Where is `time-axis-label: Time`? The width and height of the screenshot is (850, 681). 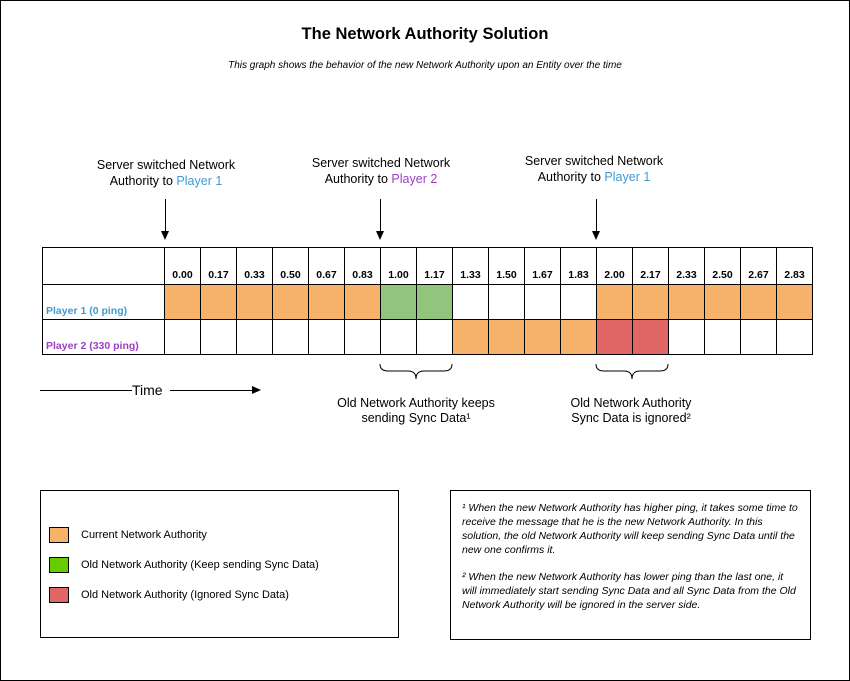 time-axis-label: Time is located at coordinates (147, 390).